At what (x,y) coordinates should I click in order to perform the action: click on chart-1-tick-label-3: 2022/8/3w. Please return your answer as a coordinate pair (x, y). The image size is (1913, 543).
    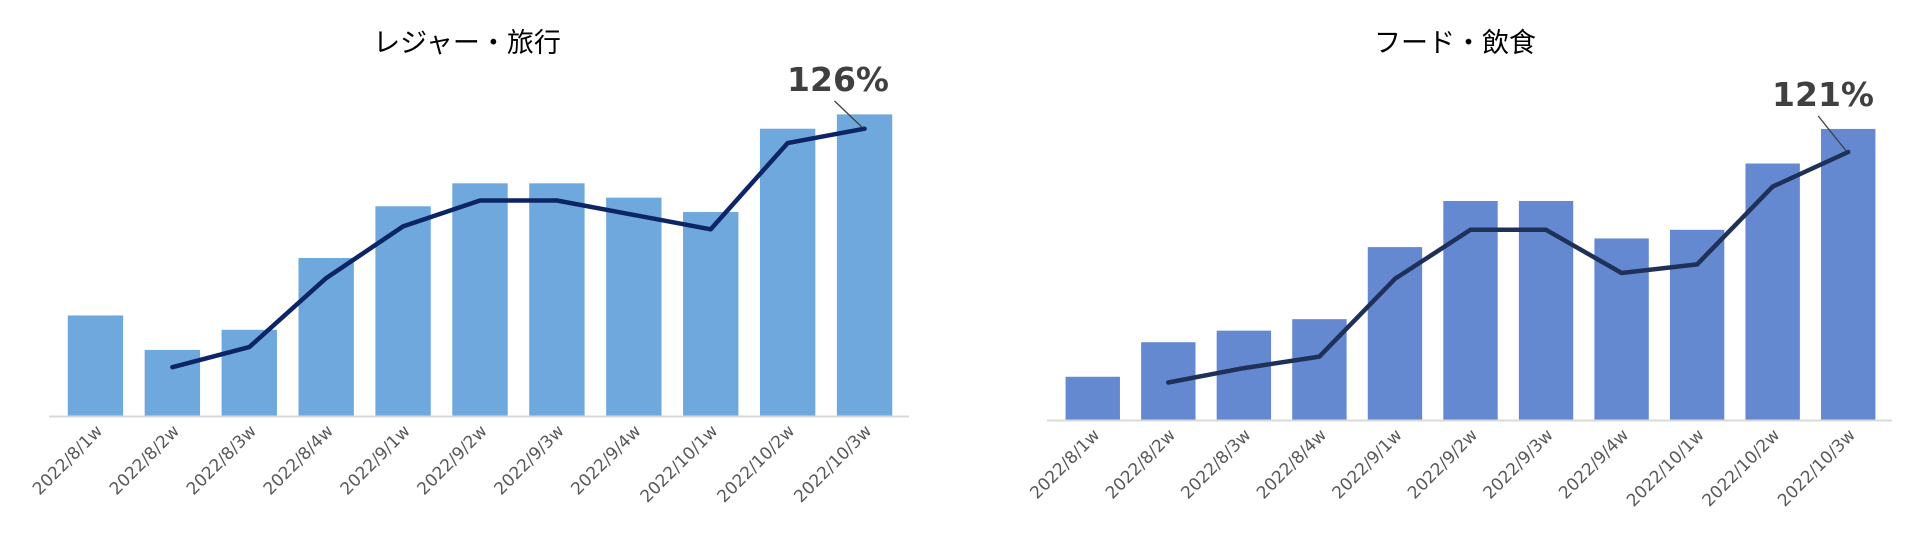
    Looking at the image, I should click on (222, 460).